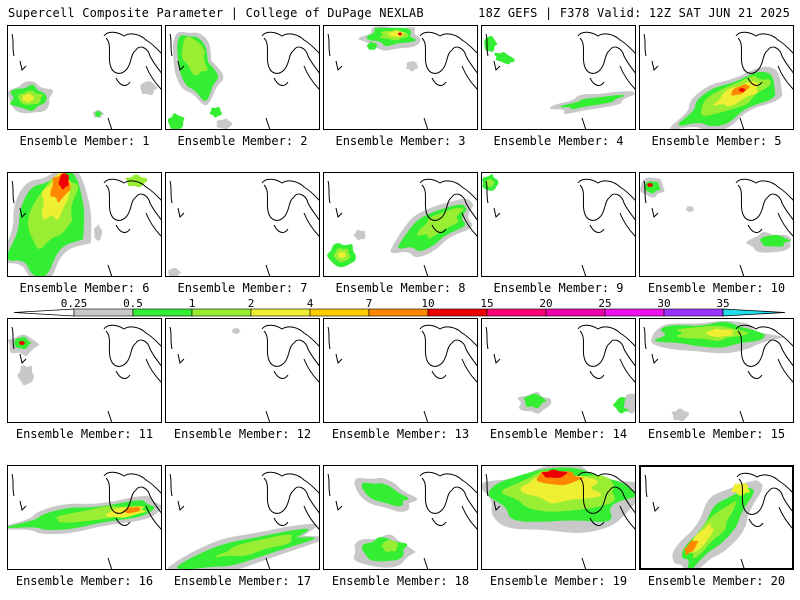  I want to click on colorbar-tick-label: 20, so click(545, 303).